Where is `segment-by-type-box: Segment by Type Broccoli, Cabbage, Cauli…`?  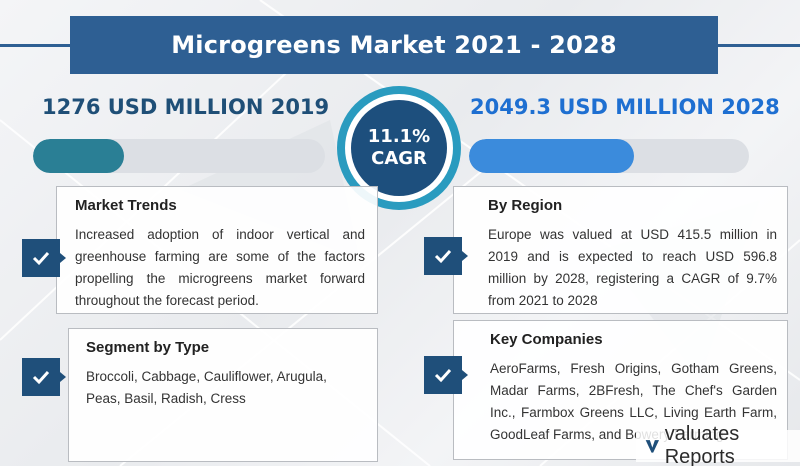 segment-by-type-box: Segment by Type Broccoli, Cabbage, Cauli… is located at coordinates (223, 395).